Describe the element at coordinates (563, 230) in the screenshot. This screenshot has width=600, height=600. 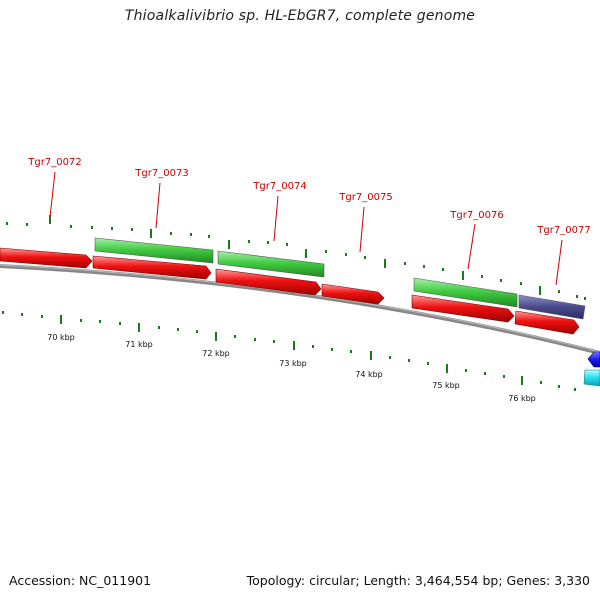
I see `gene-label-tgr7-0077: Tgr7_0077` at that location.